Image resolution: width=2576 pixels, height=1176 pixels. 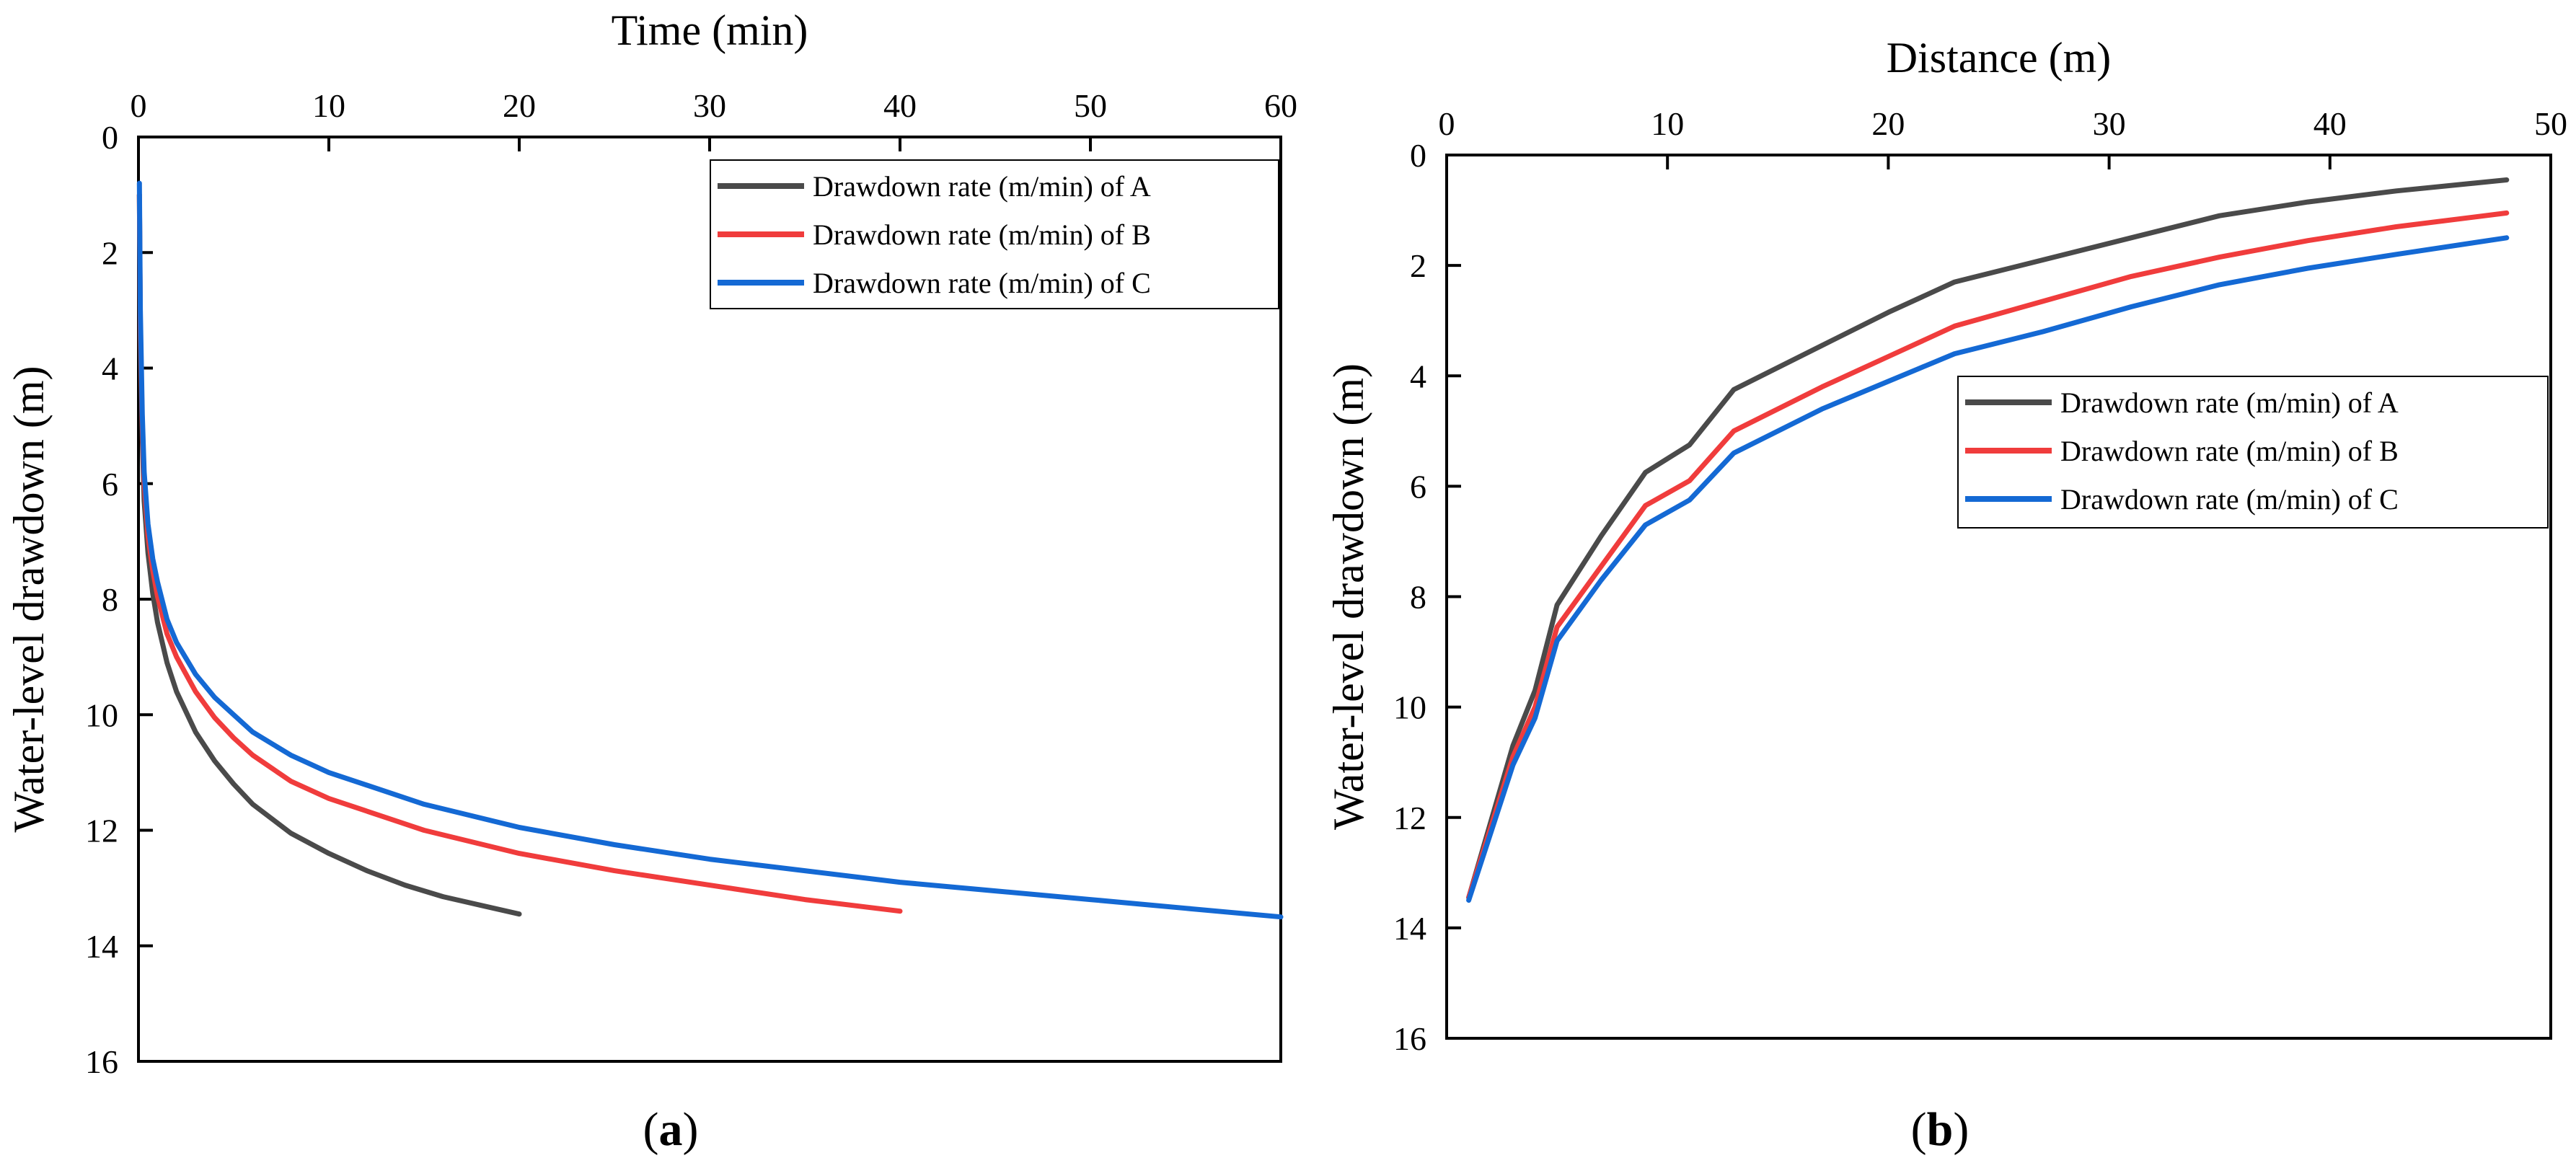 I want to click on panel-caption: (b), so click(x=1940, y=1129).